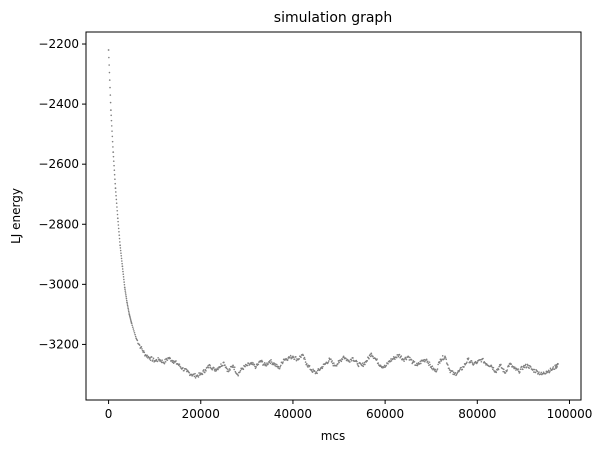 This screenshot has height=453, width=606. I want to click on x-tick-label: 40000, so click(293, 414).